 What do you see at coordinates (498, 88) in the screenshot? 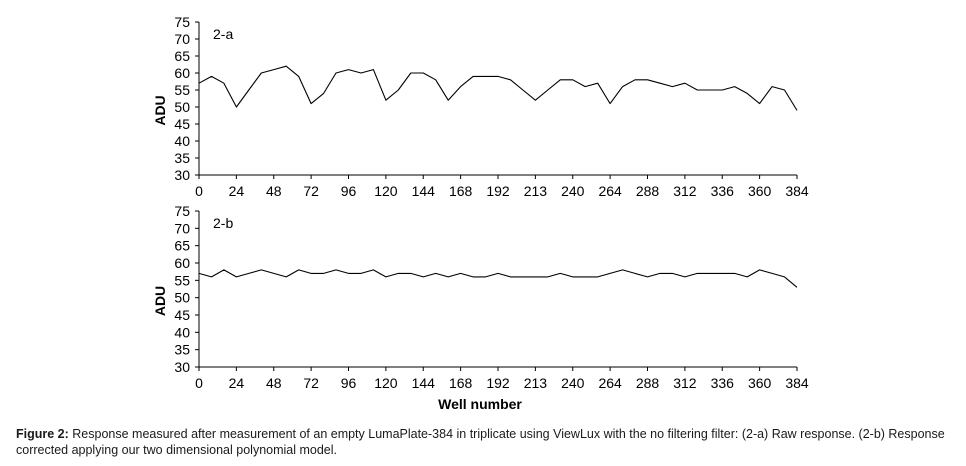
I see `panel-a-series-line` at bounding box center [498, 88].